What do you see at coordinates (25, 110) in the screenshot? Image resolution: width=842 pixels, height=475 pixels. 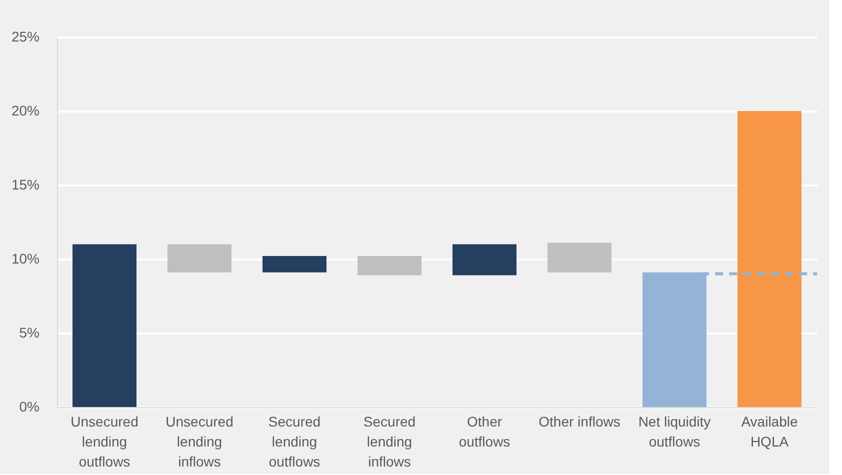 I see `y-tick-label: 20%` at bounding box center [25, 110].